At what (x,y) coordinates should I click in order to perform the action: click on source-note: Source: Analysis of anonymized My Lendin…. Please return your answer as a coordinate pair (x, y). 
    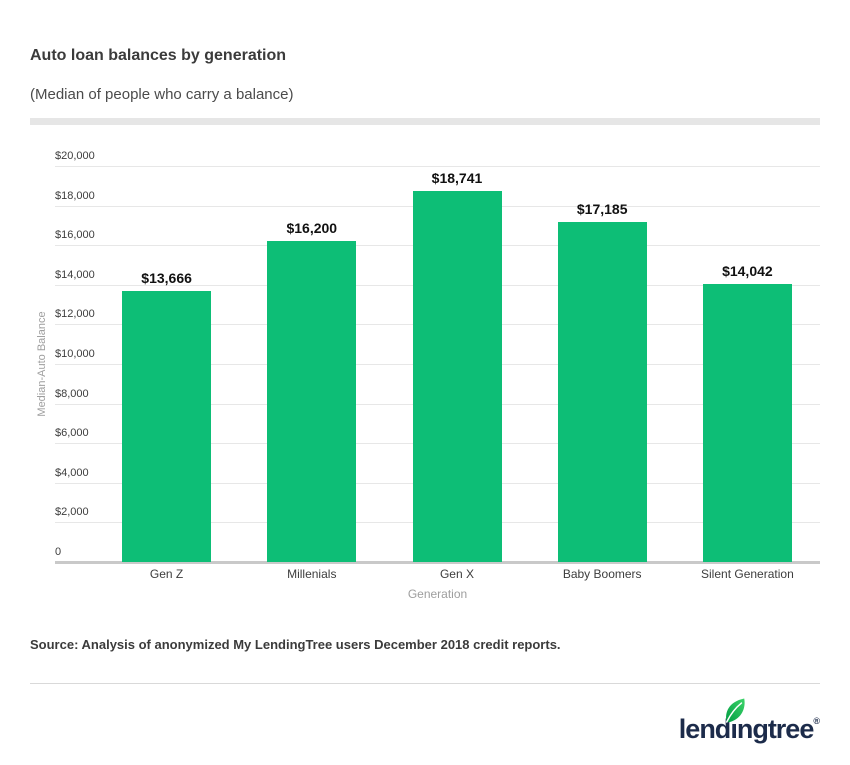
    Looking at the image, I should click on (295, 644).